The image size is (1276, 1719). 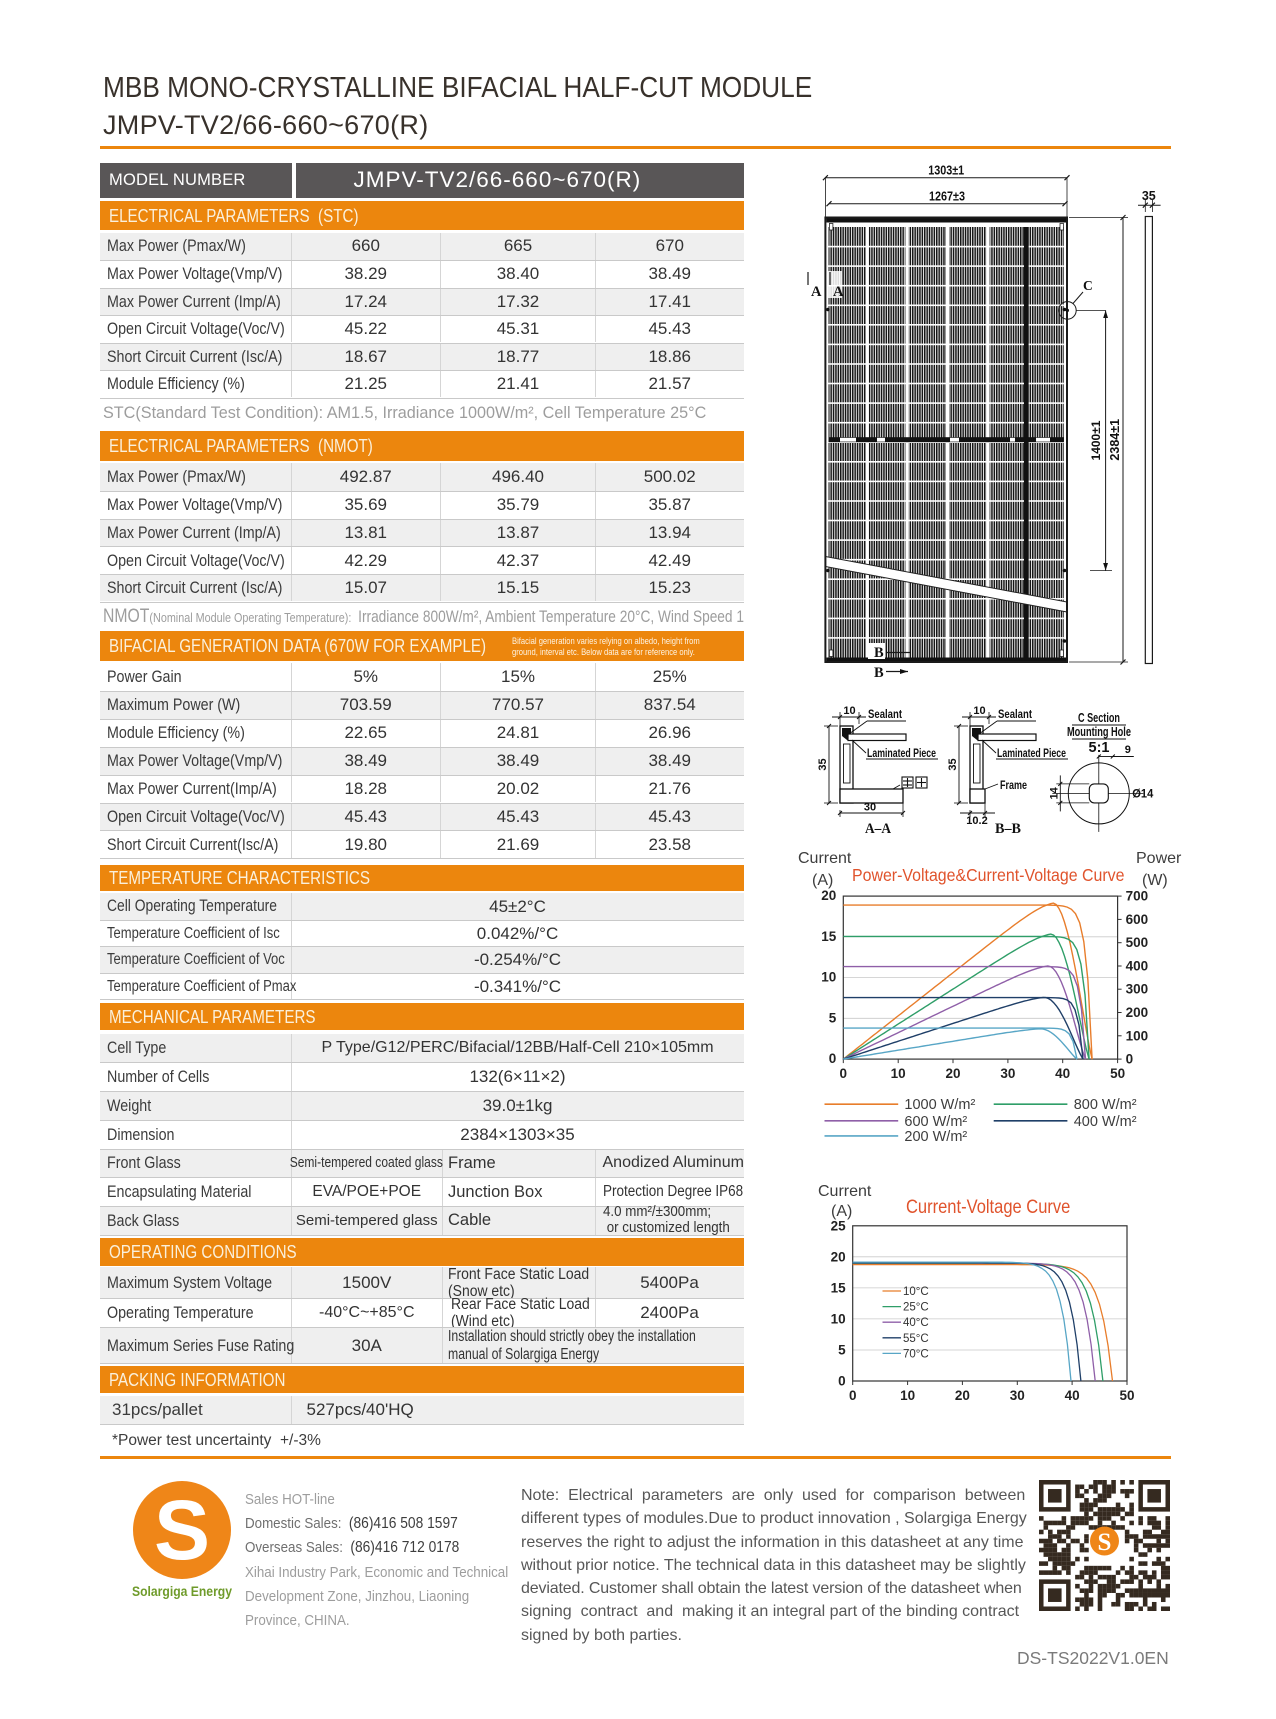 What do you see at coordinates (1137, 1012) in the screenshot?
I see `svg-text: 200` at bounding box center [1137, 1012].